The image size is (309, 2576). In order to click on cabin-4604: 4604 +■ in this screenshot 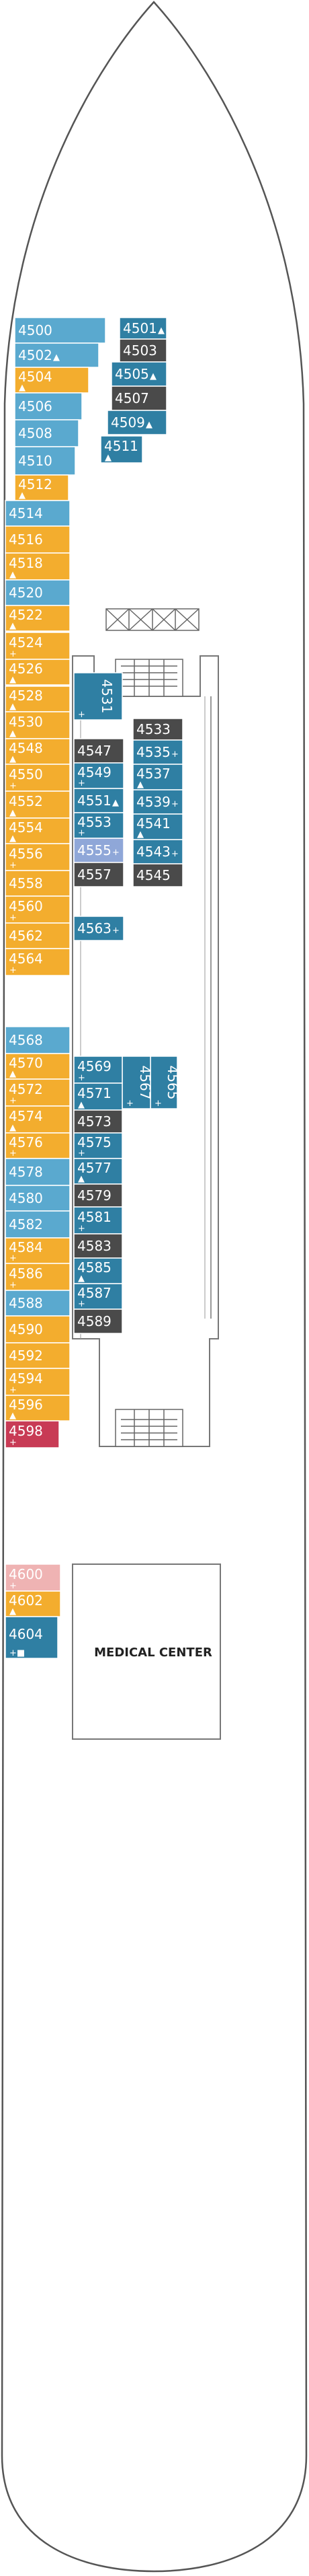, I will do `click(31, 1637)`.